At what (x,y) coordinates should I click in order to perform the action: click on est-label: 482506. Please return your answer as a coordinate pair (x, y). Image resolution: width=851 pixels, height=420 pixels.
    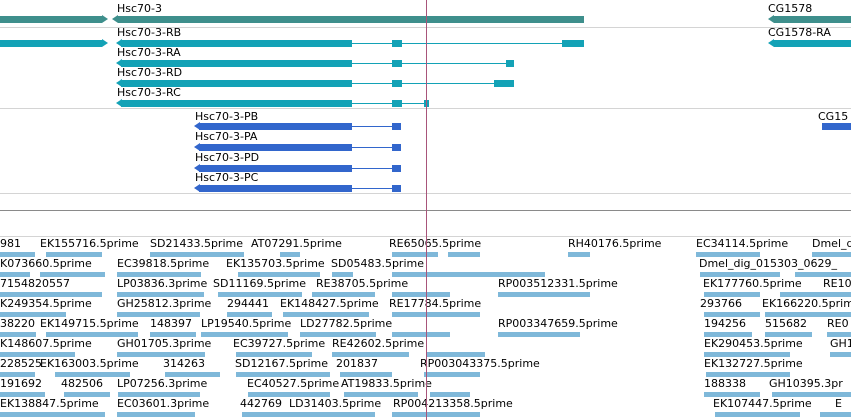
    Looking at the image, I should click on (82, 383).